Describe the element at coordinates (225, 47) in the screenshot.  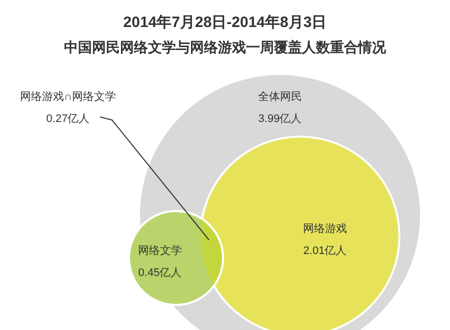
I see `subtitle: 中国网民网络文学与网络游戏一周覆盖人数重合情况` at that location.